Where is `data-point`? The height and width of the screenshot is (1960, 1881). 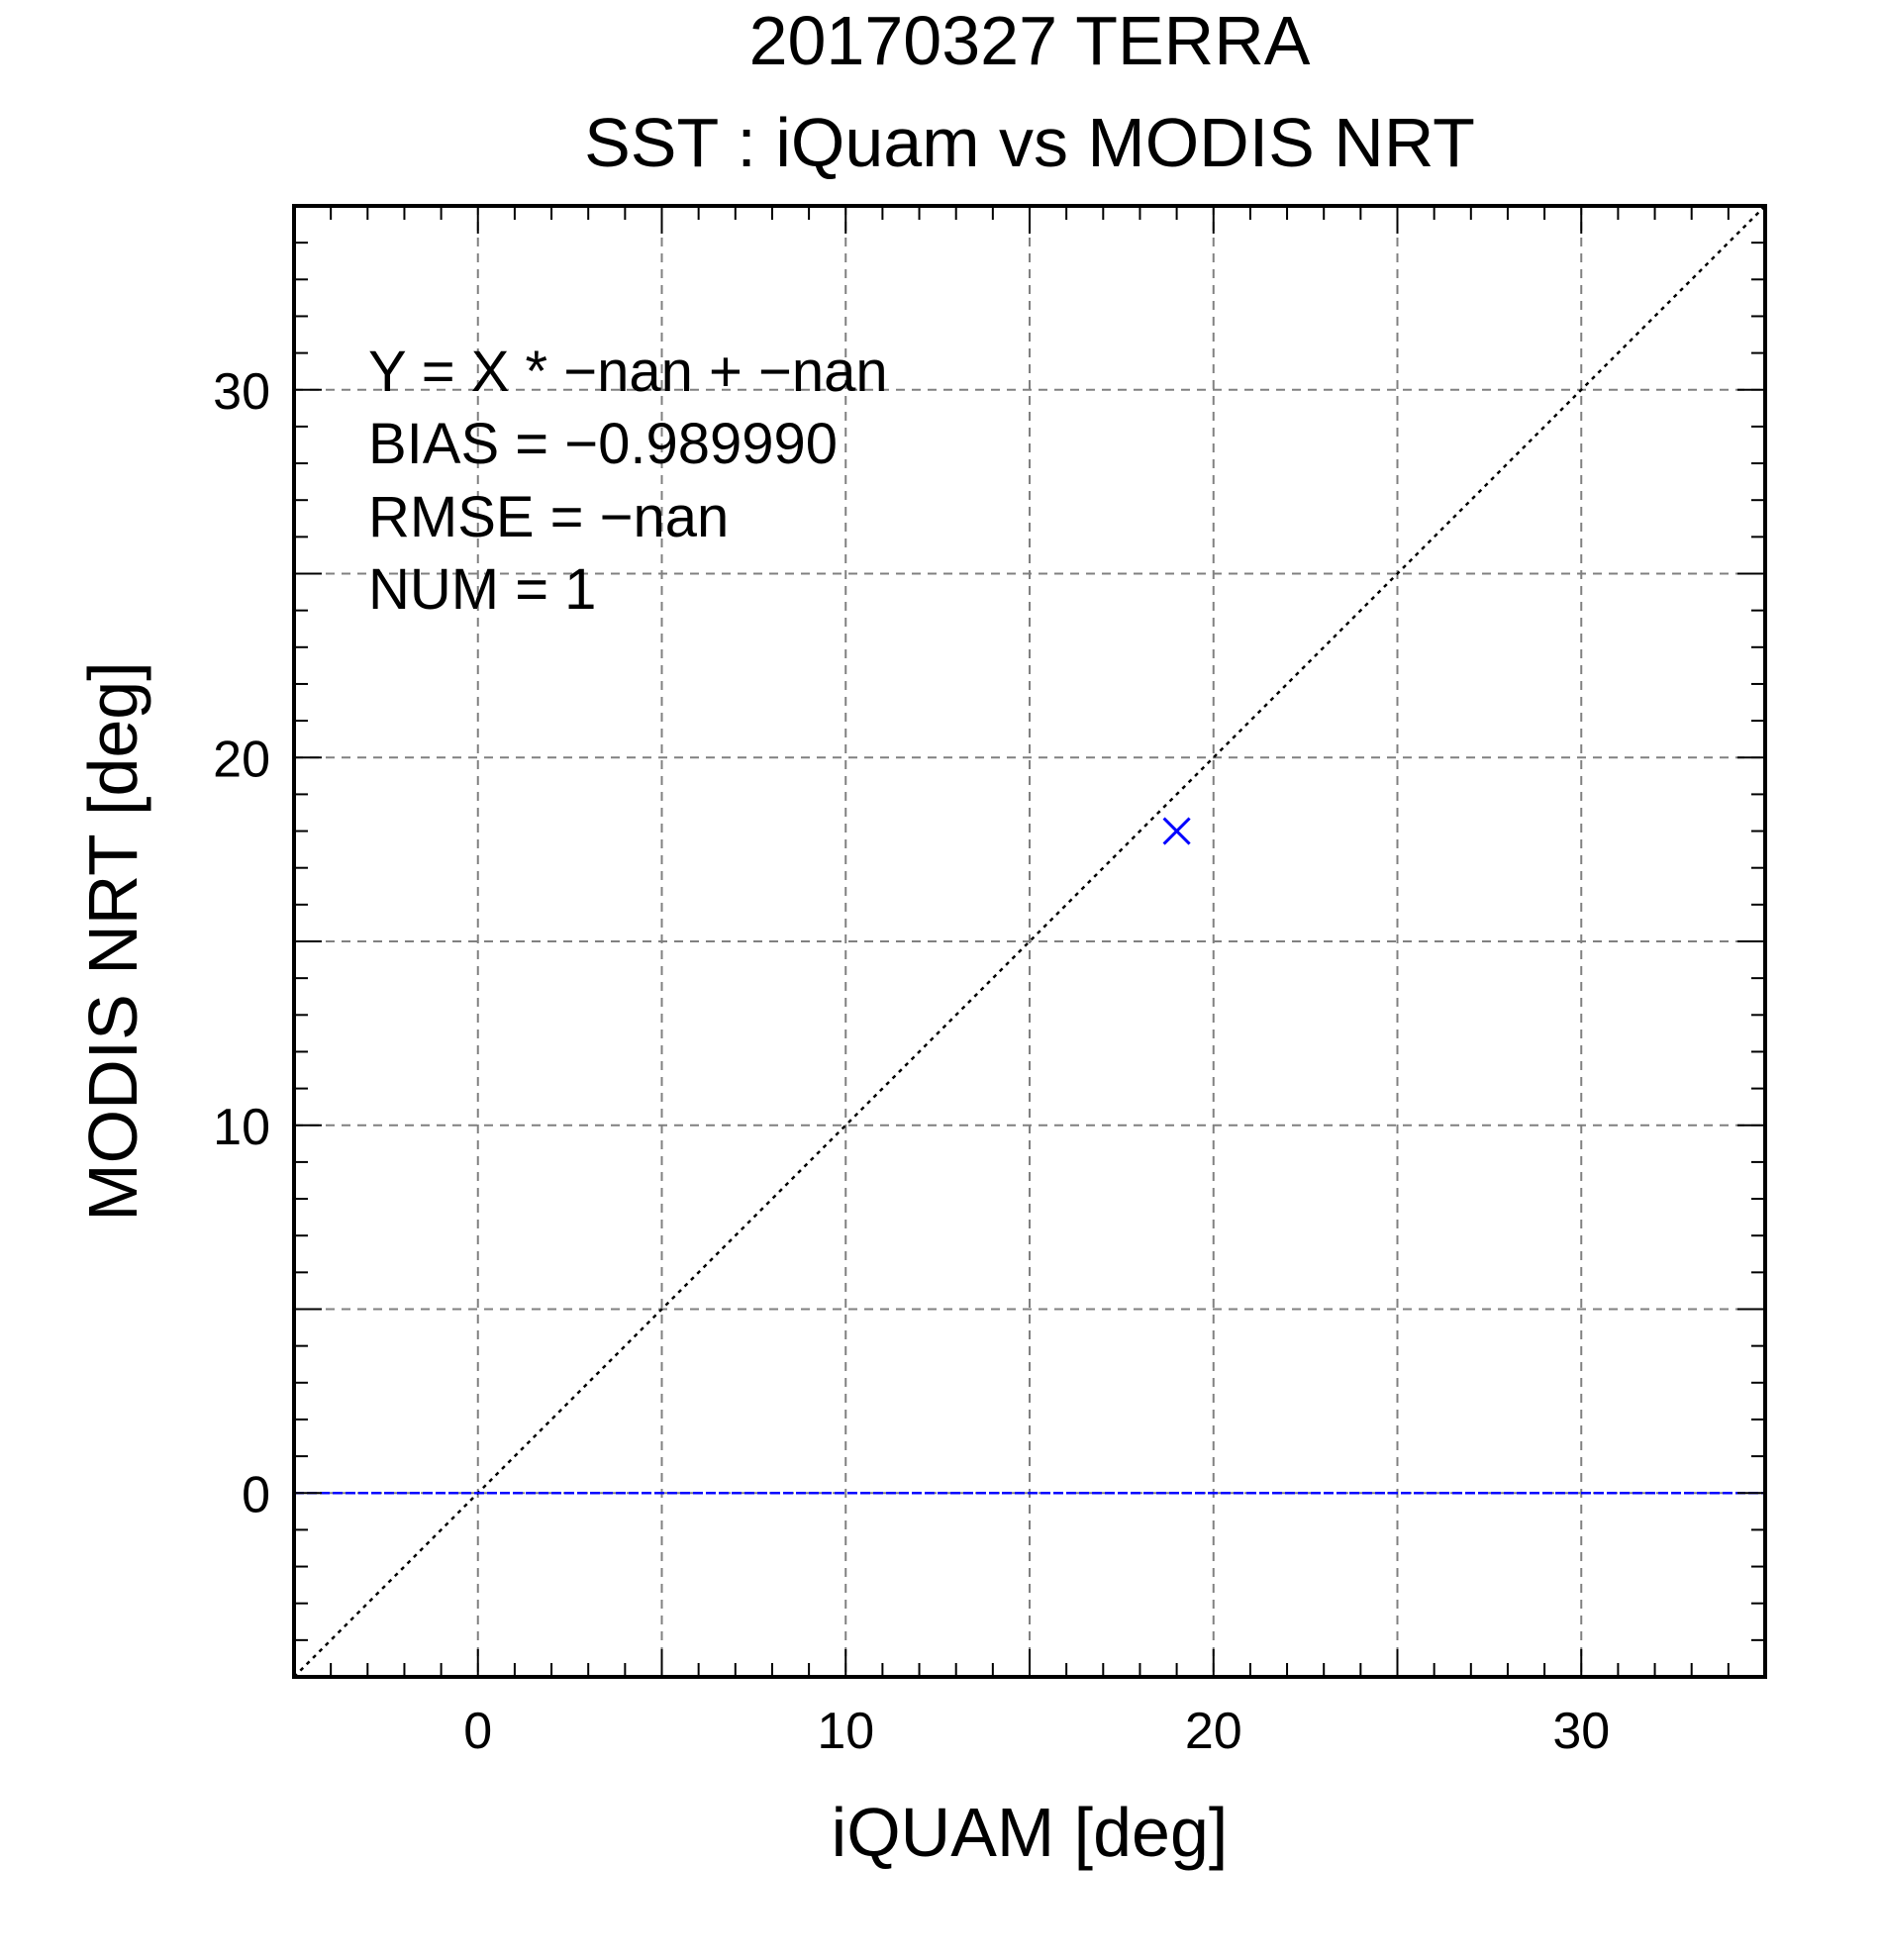
data-point is located at coordinates (1177, 831).